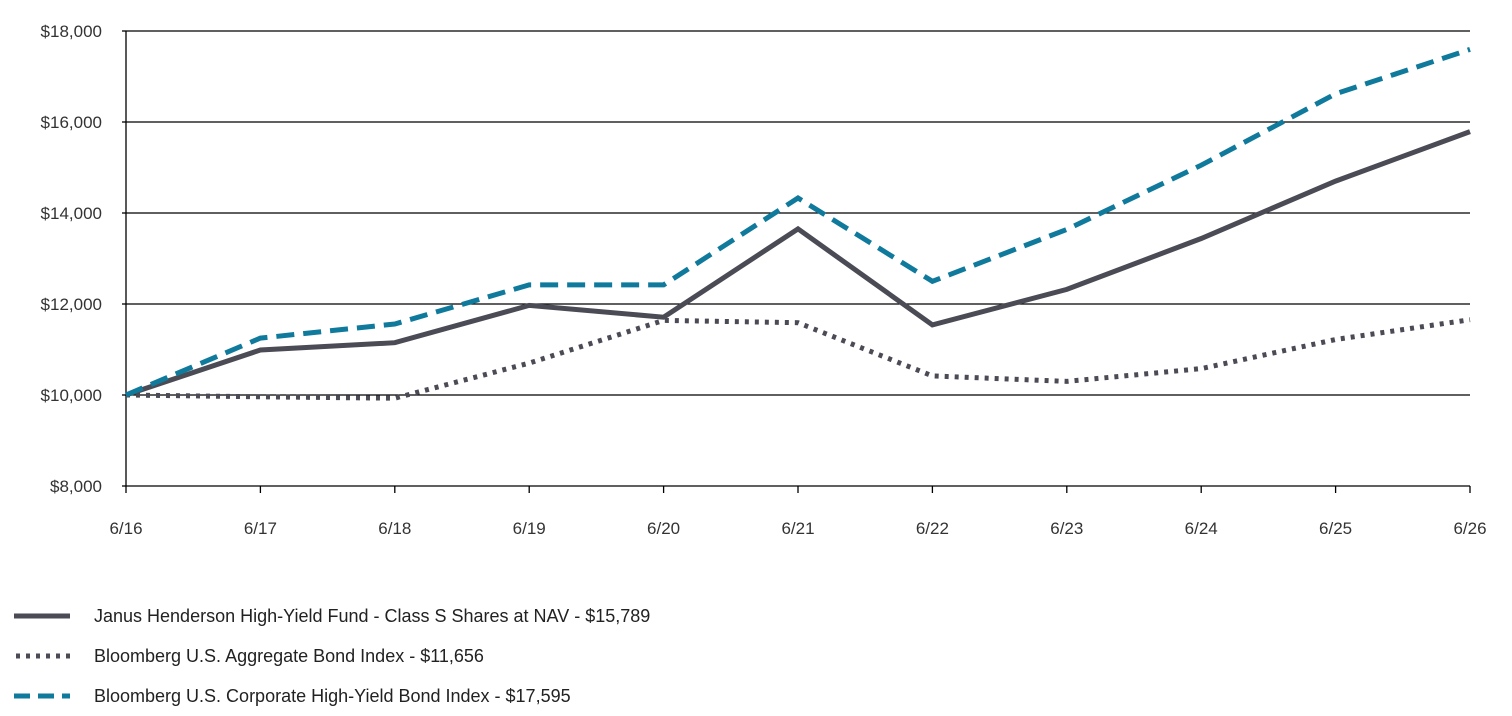 Image resolution: width=1512 pixels, height=716 pixels. I want to click on x-tick-label: 6/17, so click(260, 528).